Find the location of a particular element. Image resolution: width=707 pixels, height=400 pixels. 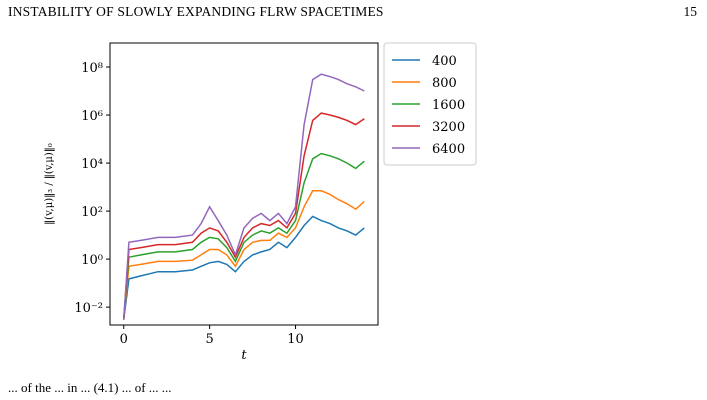

legend-label-400: 400 is located at coordinates (444, 61).